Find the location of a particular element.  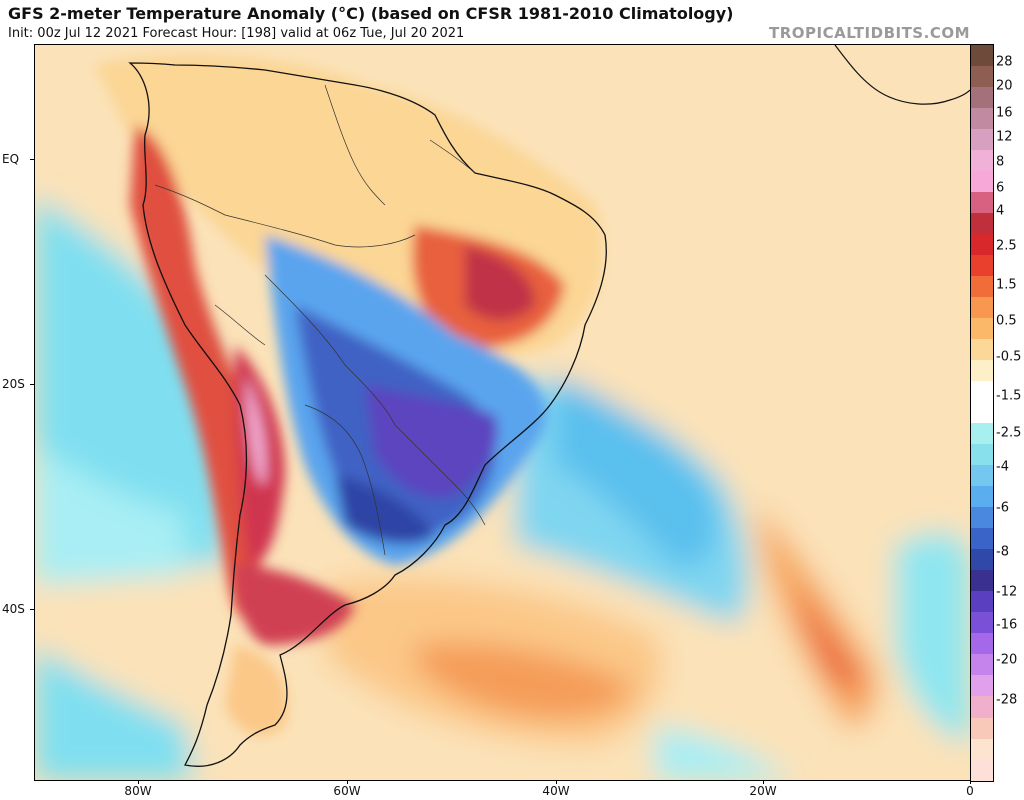

colorbar is located at coordinates (982, 413).